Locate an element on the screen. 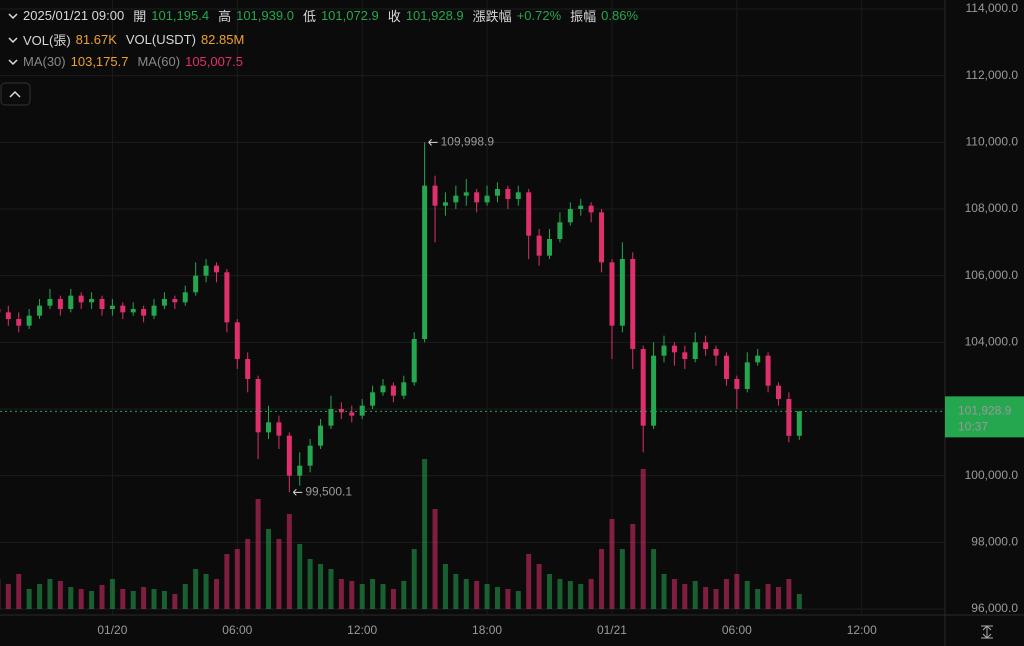 This screenshot has height=646, width=1024. x-tick-label: 01/20 is located at coordinates (112, 630).